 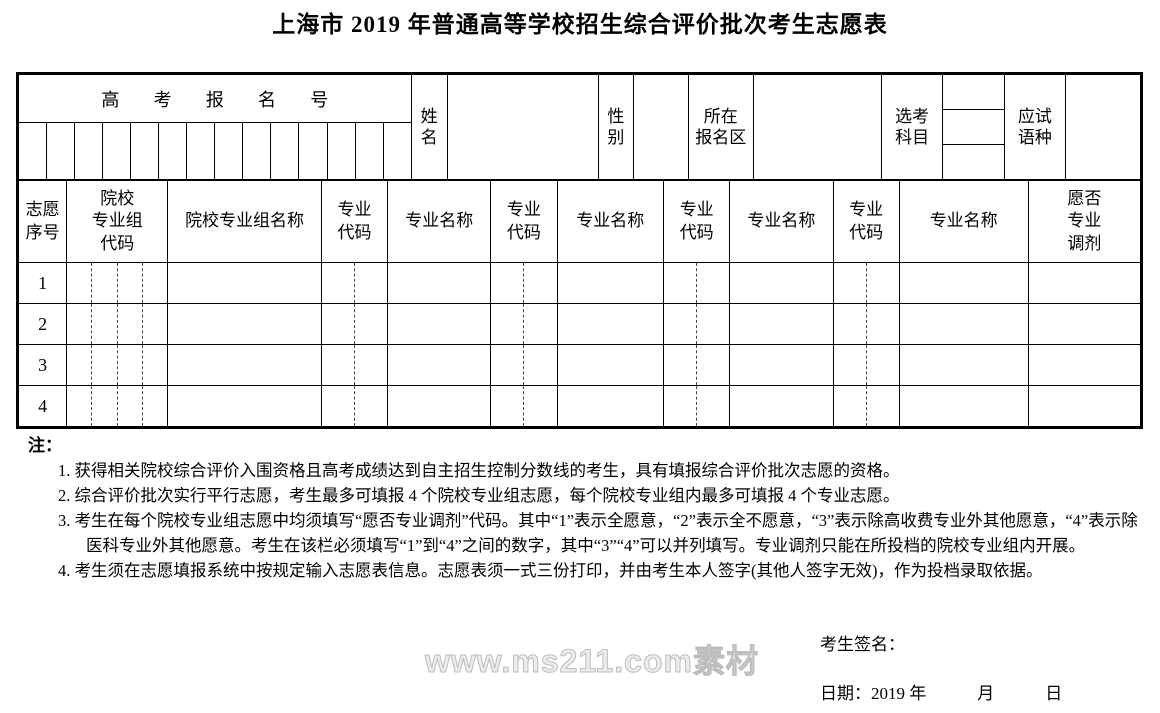 I want to click on subject-slots, so click(x=974, y=127).